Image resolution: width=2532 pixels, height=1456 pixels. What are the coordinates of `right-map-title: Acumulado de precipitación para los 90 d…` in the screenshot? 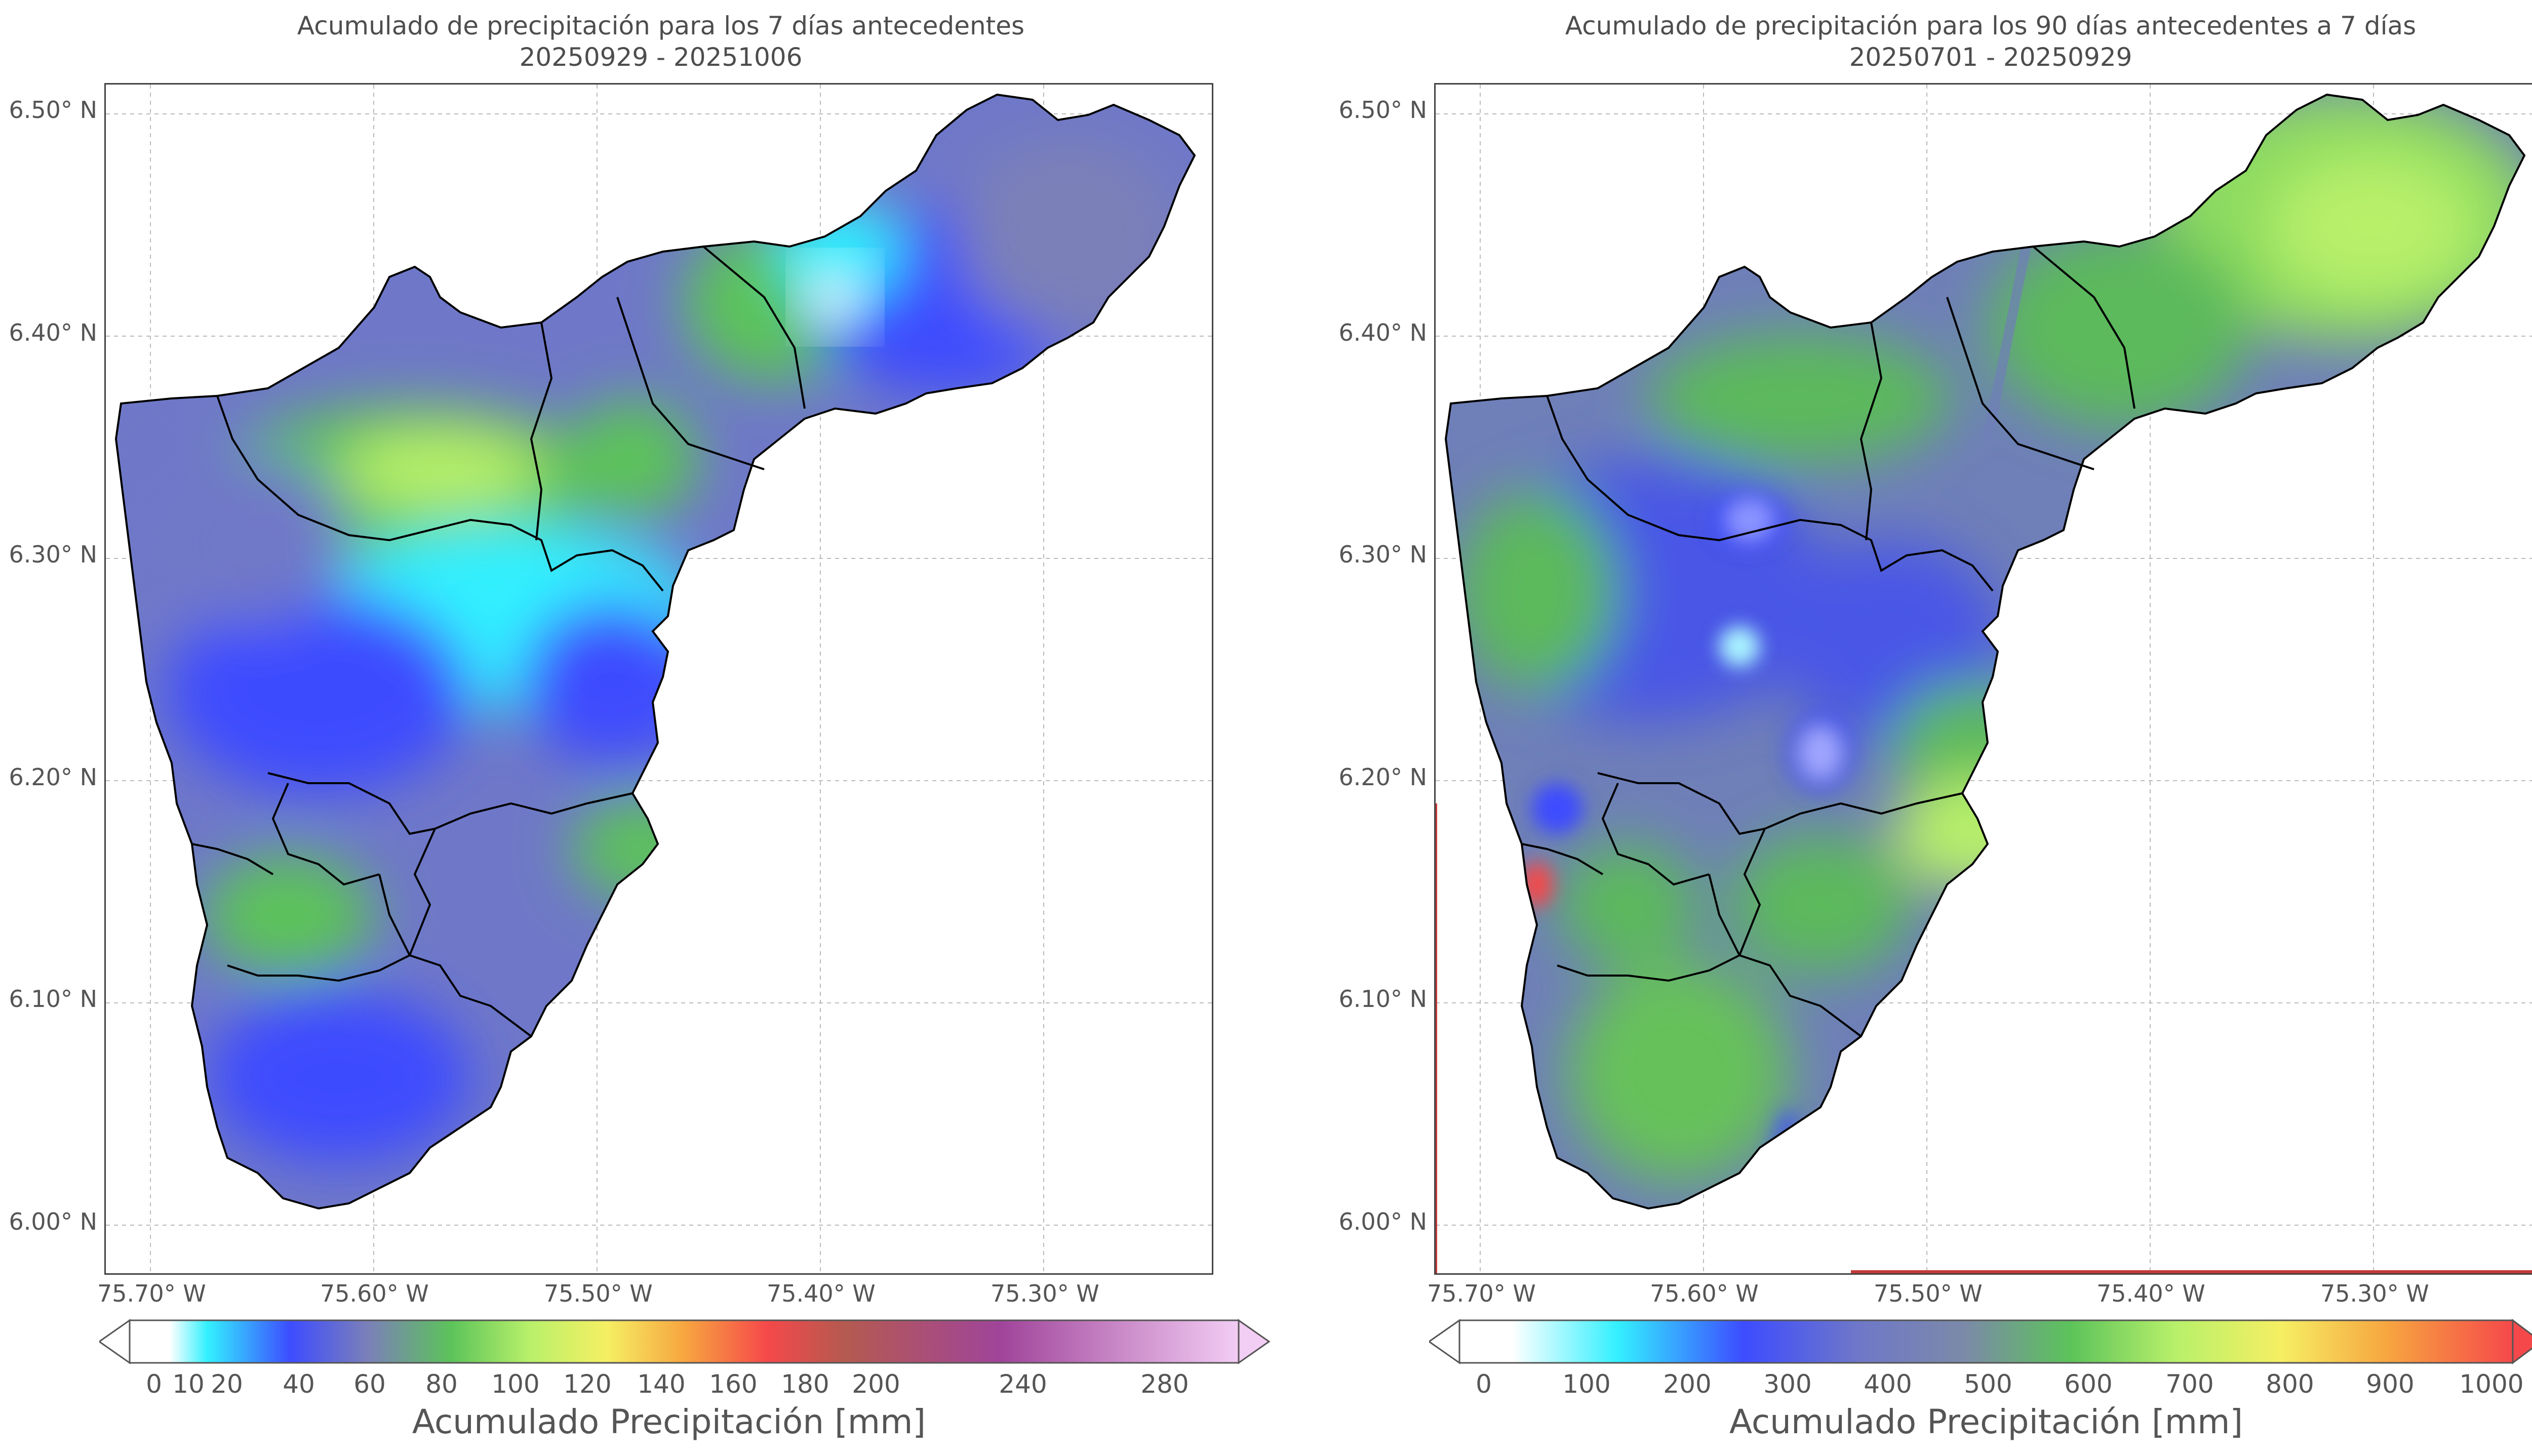 It's located at (1984, 41).